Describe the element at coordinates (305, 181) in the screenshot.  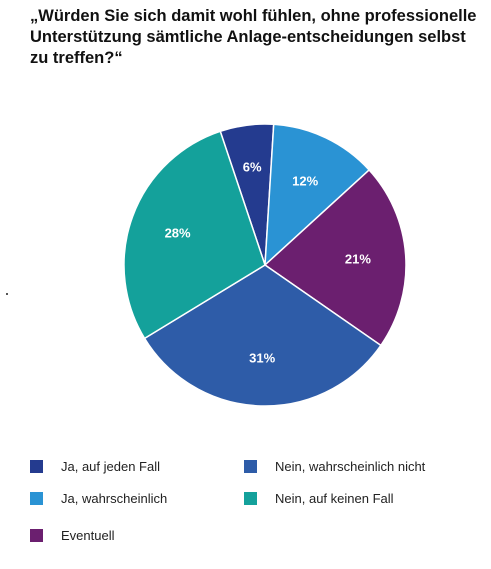
I see `slice-label: 12%` at that location.